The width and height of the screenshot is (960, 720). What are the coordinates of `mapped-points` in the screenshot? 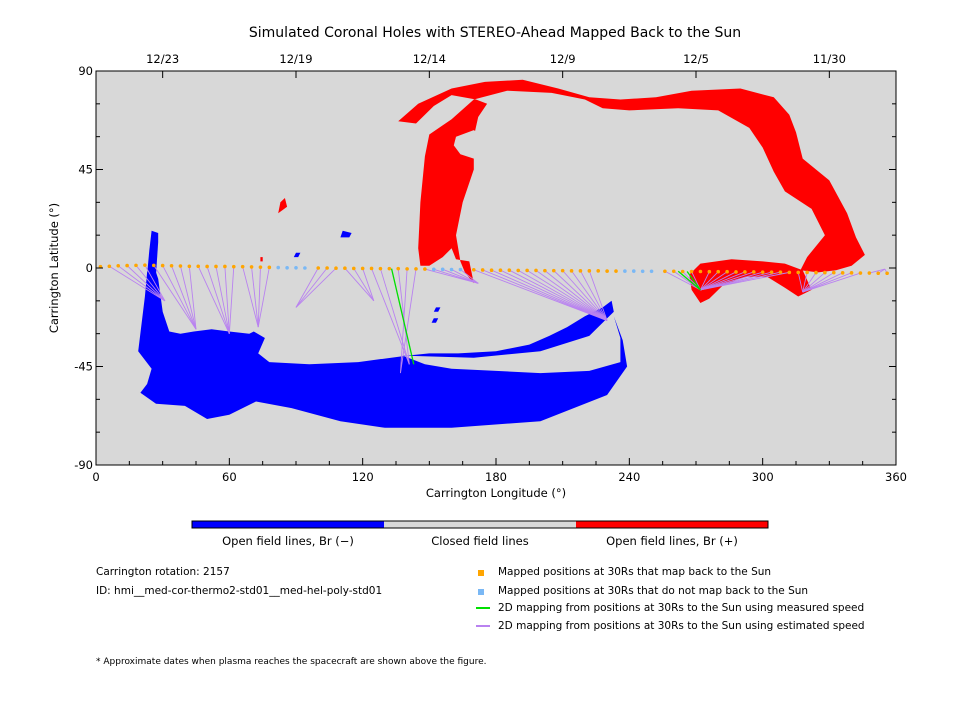 It's located at (493, 269).